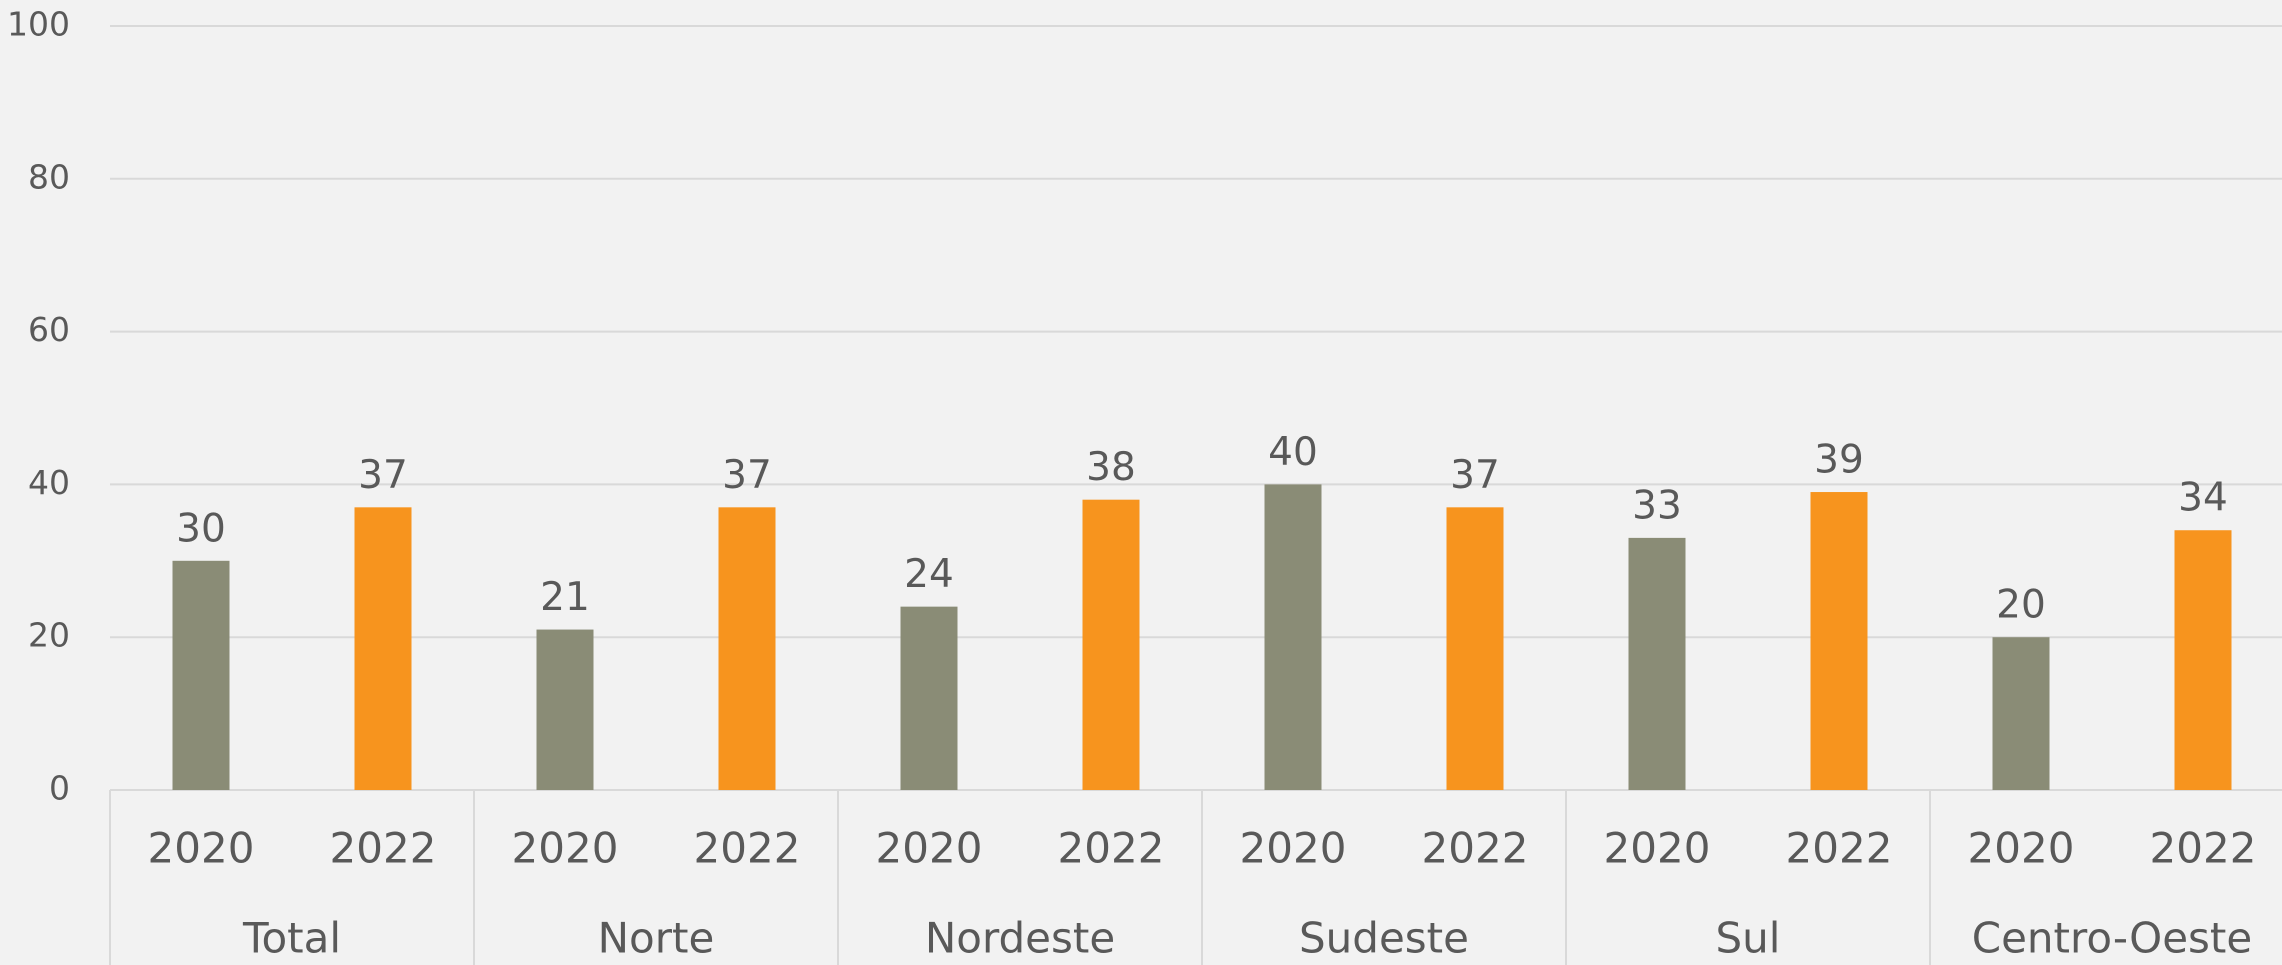  What do you see at coordinates (291, 938) in the screenshot?
I see `x-category-label: Total` at bounding box center [291, 938].